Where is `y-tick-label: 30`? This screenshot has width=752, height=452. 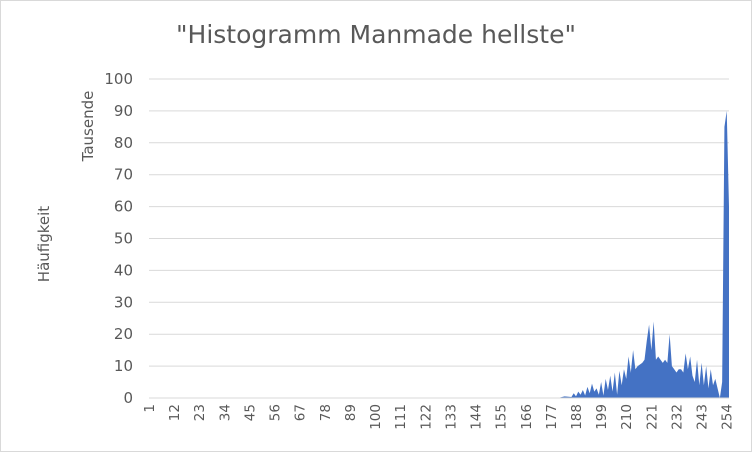 y-tick-label: 30 is located at coordinates (123, 302).